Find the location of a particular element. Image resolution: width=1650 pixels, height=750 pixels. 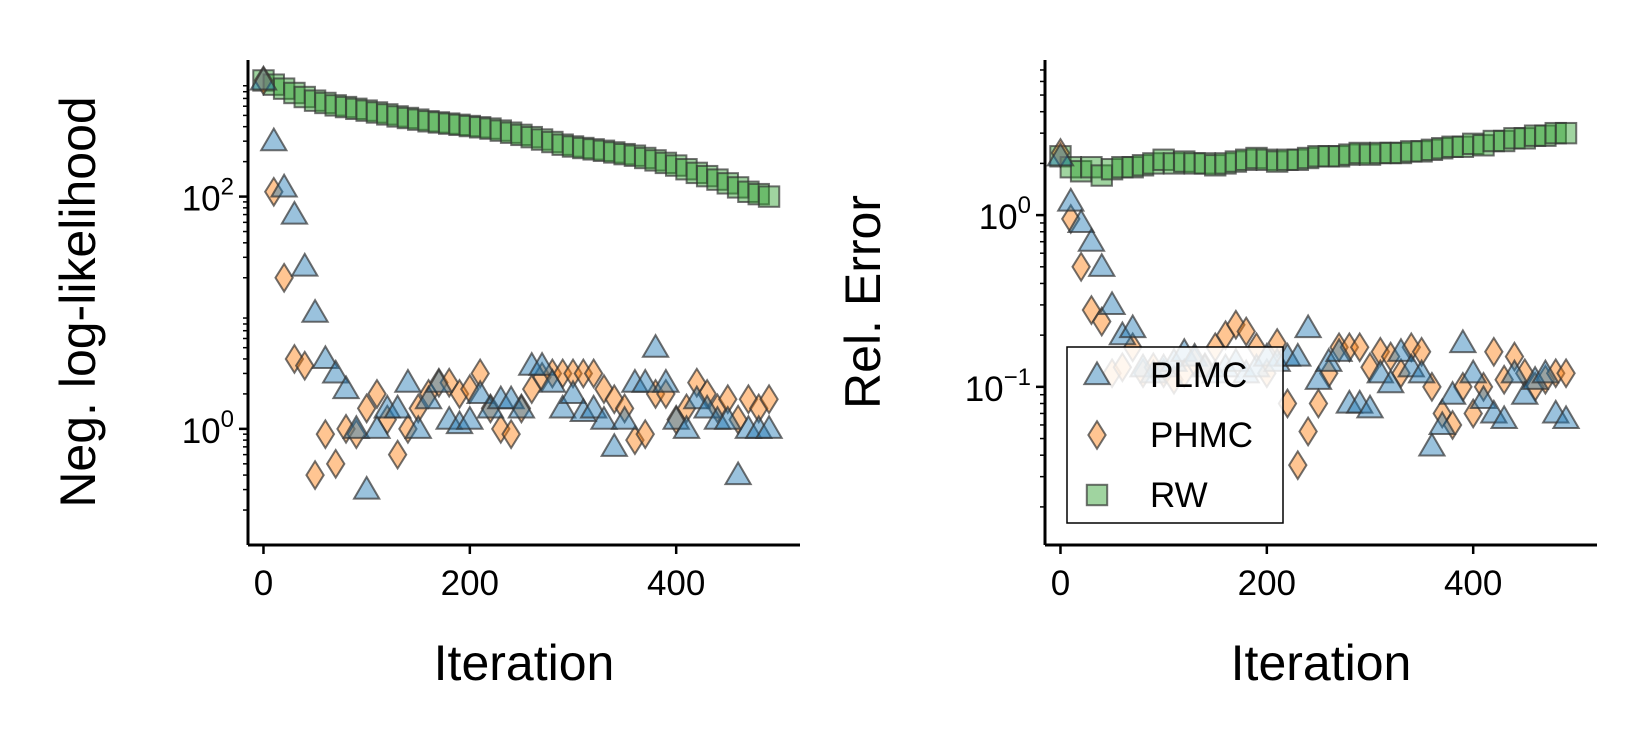

legend-label: RW is located at coordinates (1179, 495).